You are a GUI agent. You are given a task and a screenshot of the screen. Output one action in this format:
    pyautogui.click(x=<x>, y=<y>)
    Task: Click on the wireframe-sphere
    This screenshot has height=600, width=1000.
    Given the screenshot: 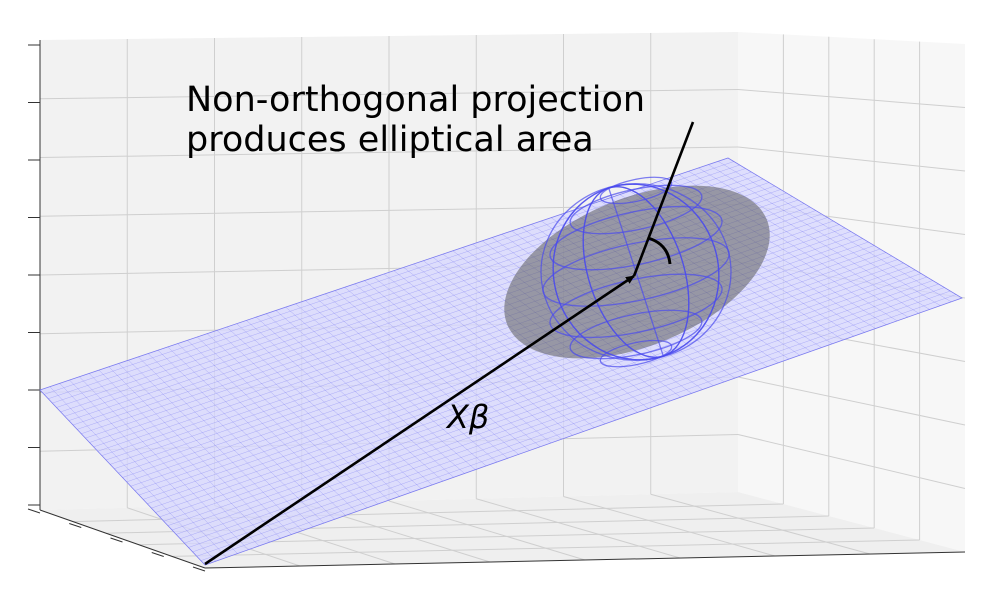 What is the action you would take?
    pyautogui.click(x=636, y=272)
    